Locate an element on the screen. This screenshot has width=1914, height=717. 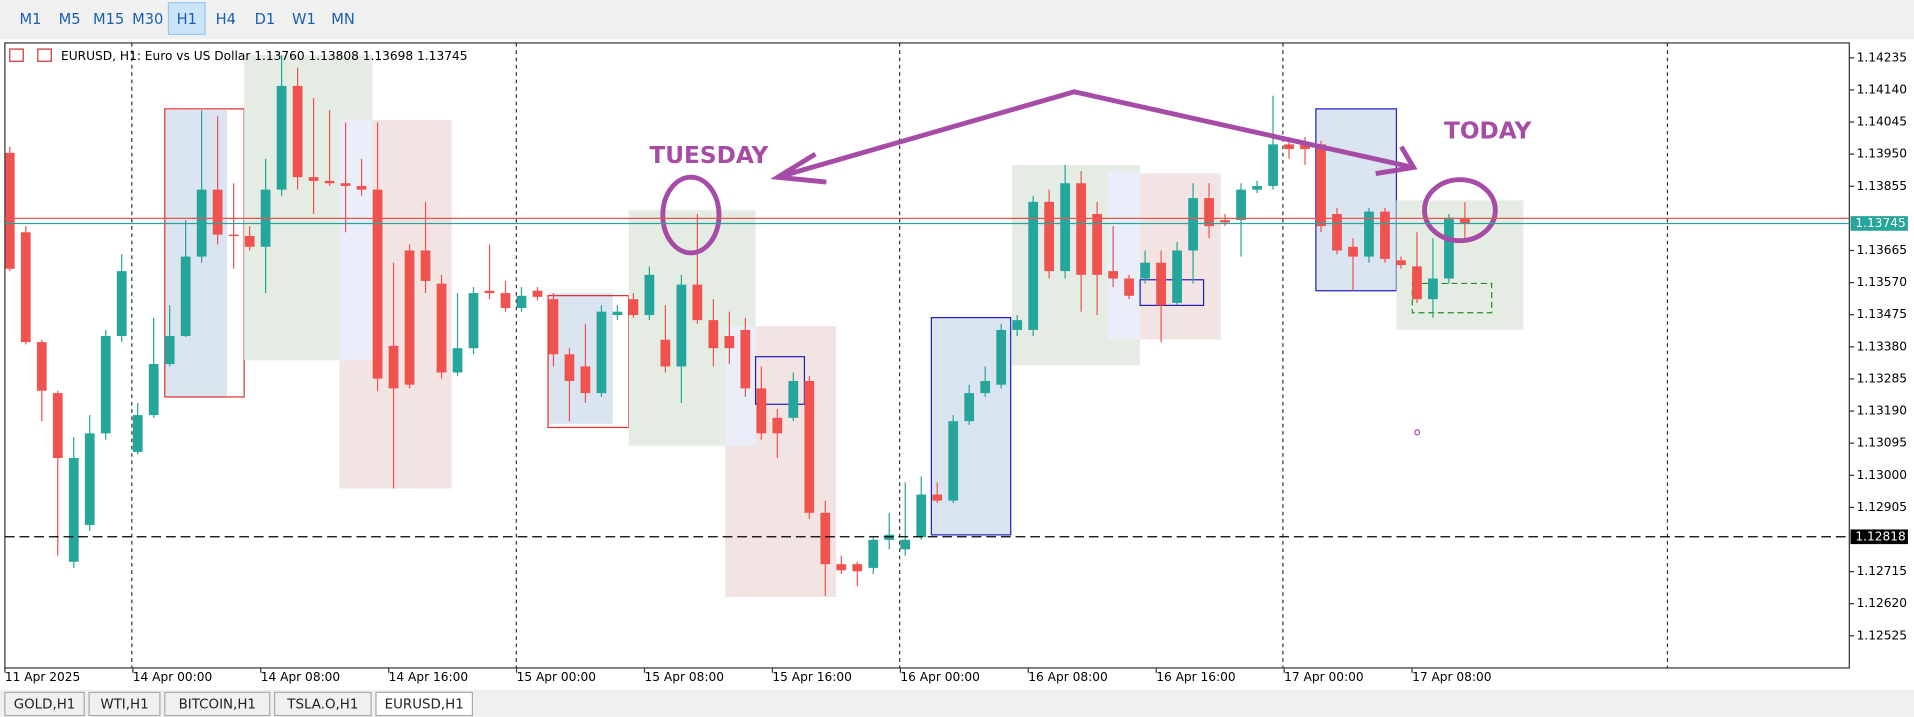
y-tick-label: 1.13950 is located at coordinates (1882, 154).